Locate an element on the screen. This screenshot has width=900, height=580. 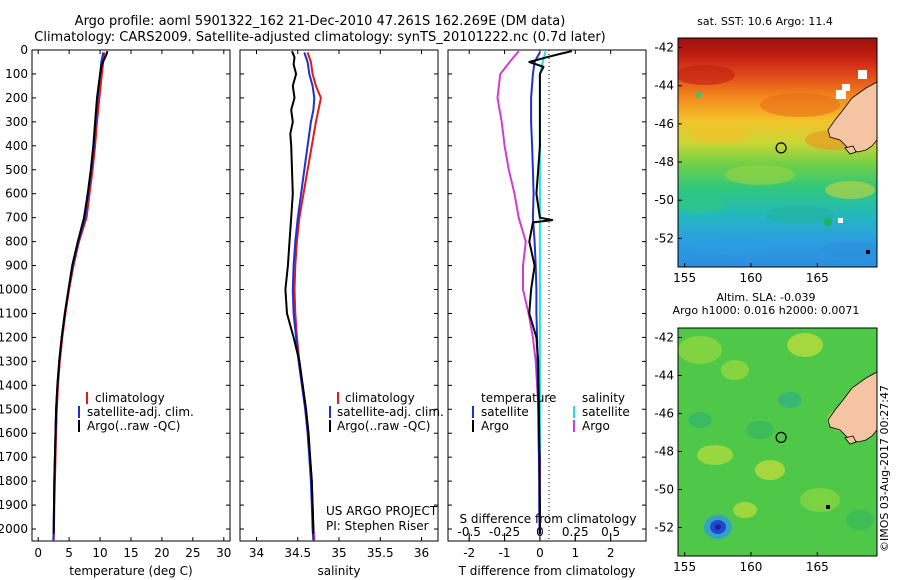
x-tick-label: 30 is located at coordinates (223, 553).